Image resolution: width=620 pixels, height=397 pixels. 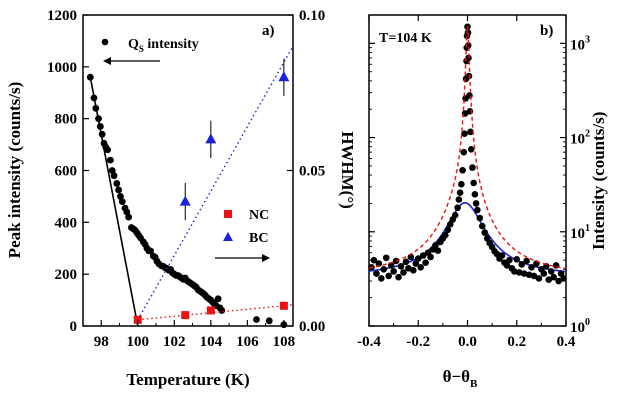 What do you see at coordinates (258, 238) in the screenshot?
I see `bc-legend-label: BC` at bounding box center [258, 238].